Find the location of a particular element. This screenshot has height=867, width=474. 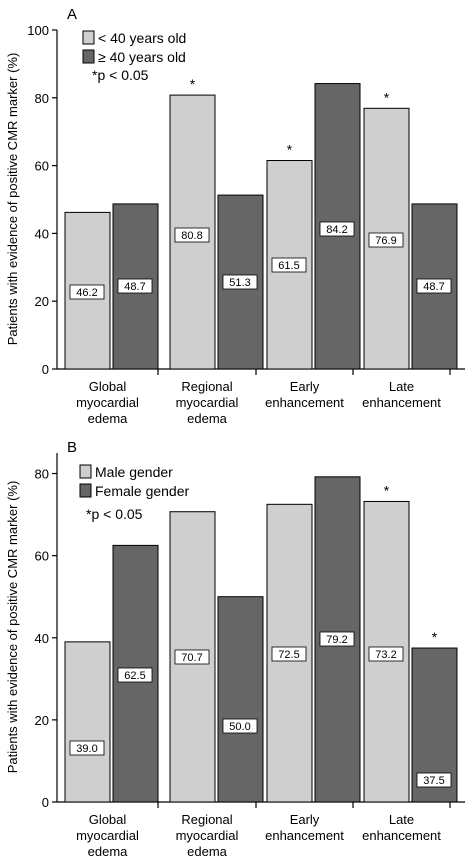

data-label: 50.0 is located at coordinates (239, 727).